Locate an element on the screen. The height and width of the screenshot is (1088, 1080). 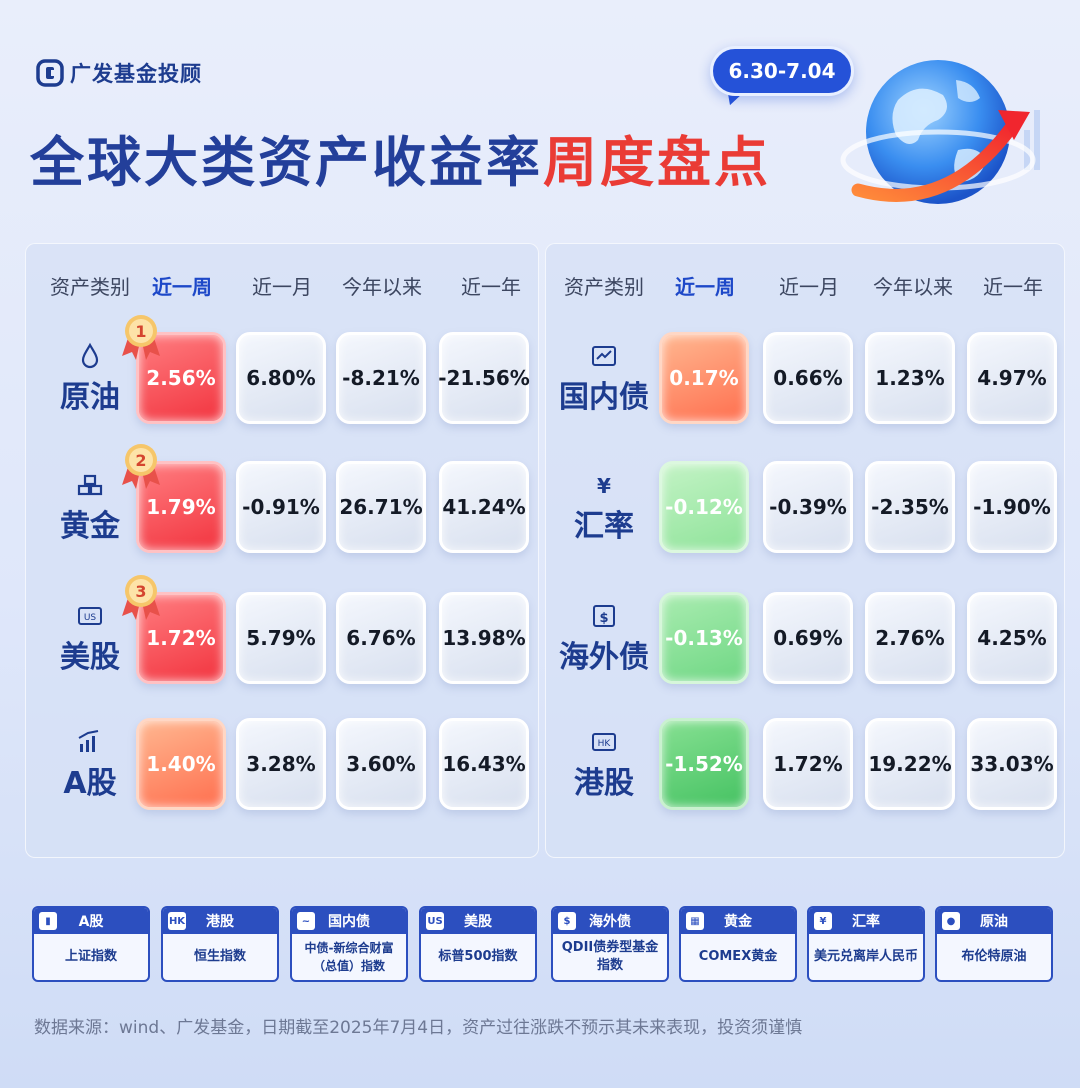
value-cell: -1.52% is located at coordinates (704, 764).